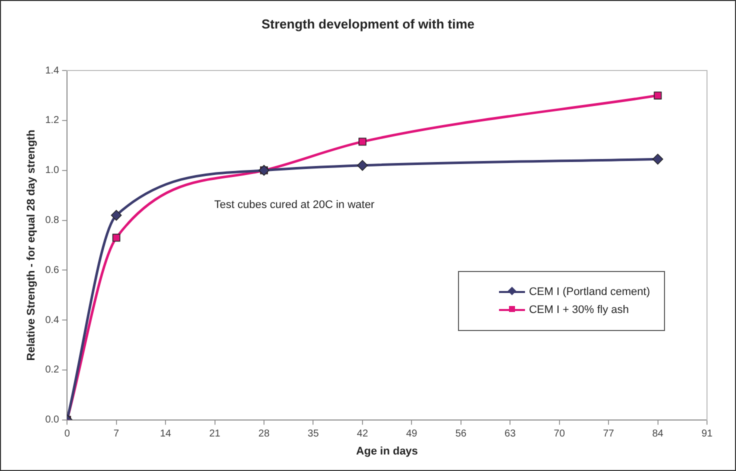 The height and width of the screenshot is (471, 736). Describe the element at coordinates (707, 434) in the screenshot. I see `x-tick-label: 91` at that location.